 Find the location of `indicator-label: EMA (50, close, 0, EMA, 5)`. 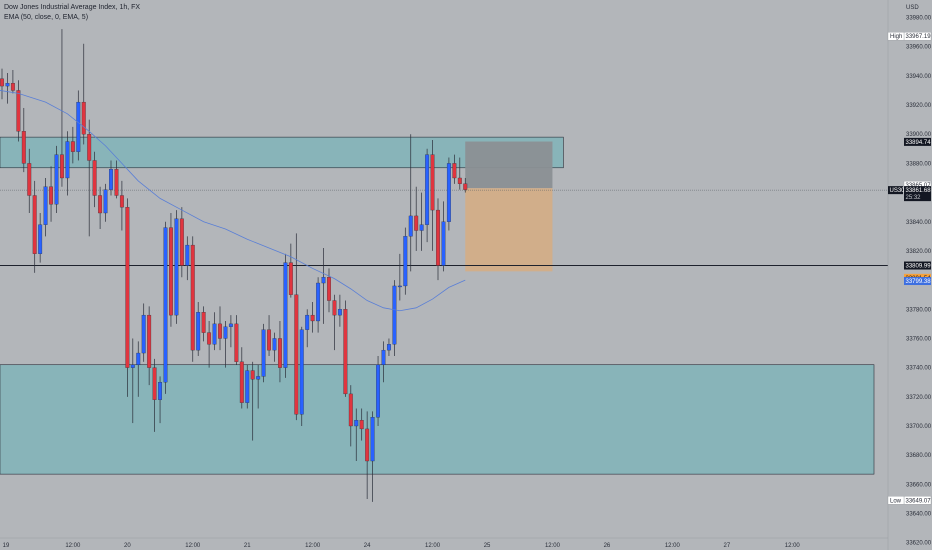

indicator-label: EMA (50, close, 0, EMA, 5) is located at coordinates (46, 17).